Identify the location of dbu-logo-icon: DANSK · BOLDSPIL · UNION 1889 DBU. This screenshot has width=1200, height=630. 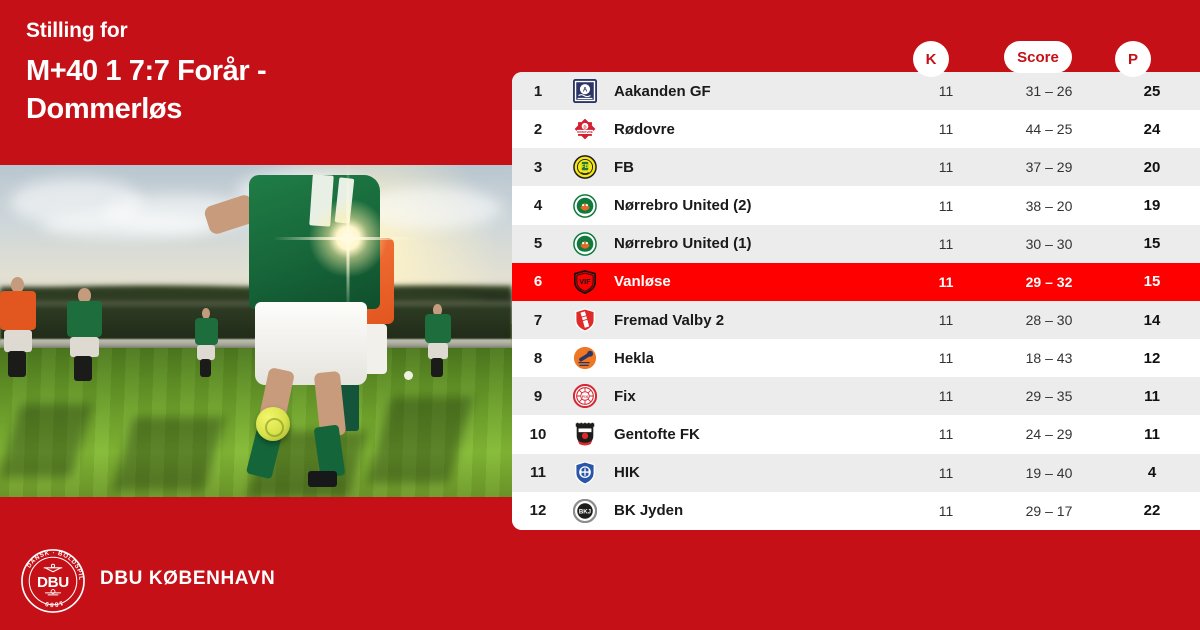
(53, 581).